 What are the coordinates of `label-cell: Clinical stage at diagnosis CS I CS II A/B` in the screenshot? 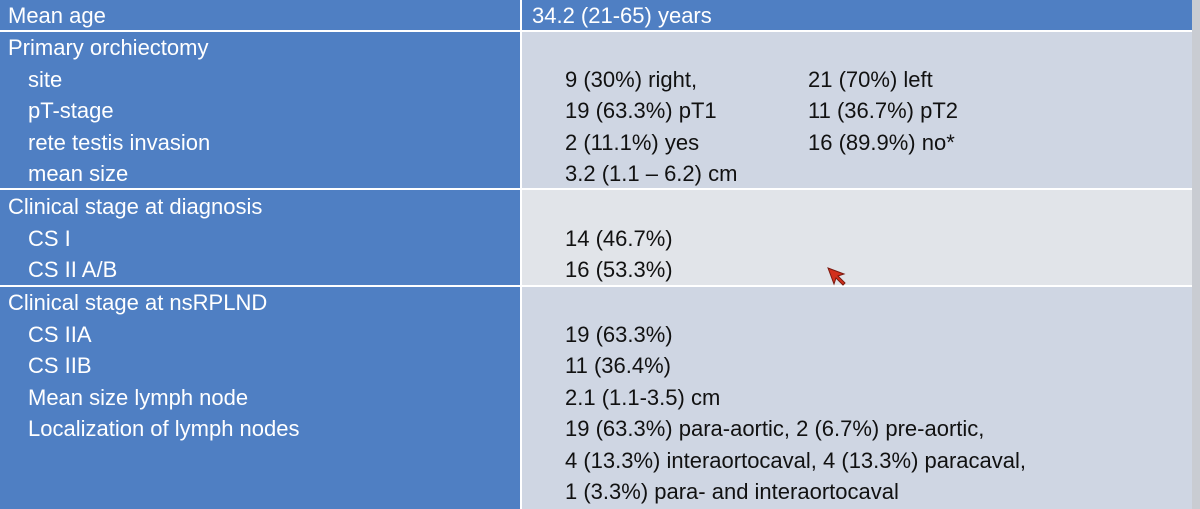 It's located at (260, 237).